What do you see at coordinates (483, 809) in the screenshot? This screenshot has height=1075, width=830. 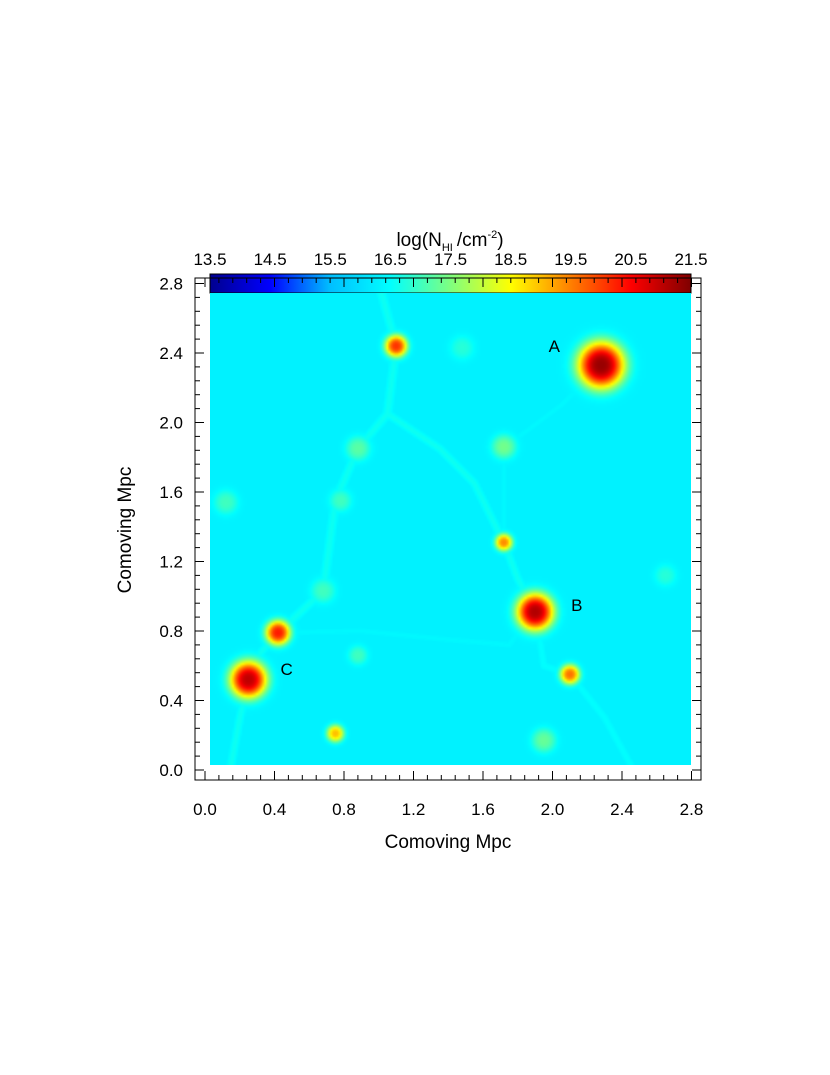 I see `x-tick-label: 1.6` at bounding box center [483, 809].